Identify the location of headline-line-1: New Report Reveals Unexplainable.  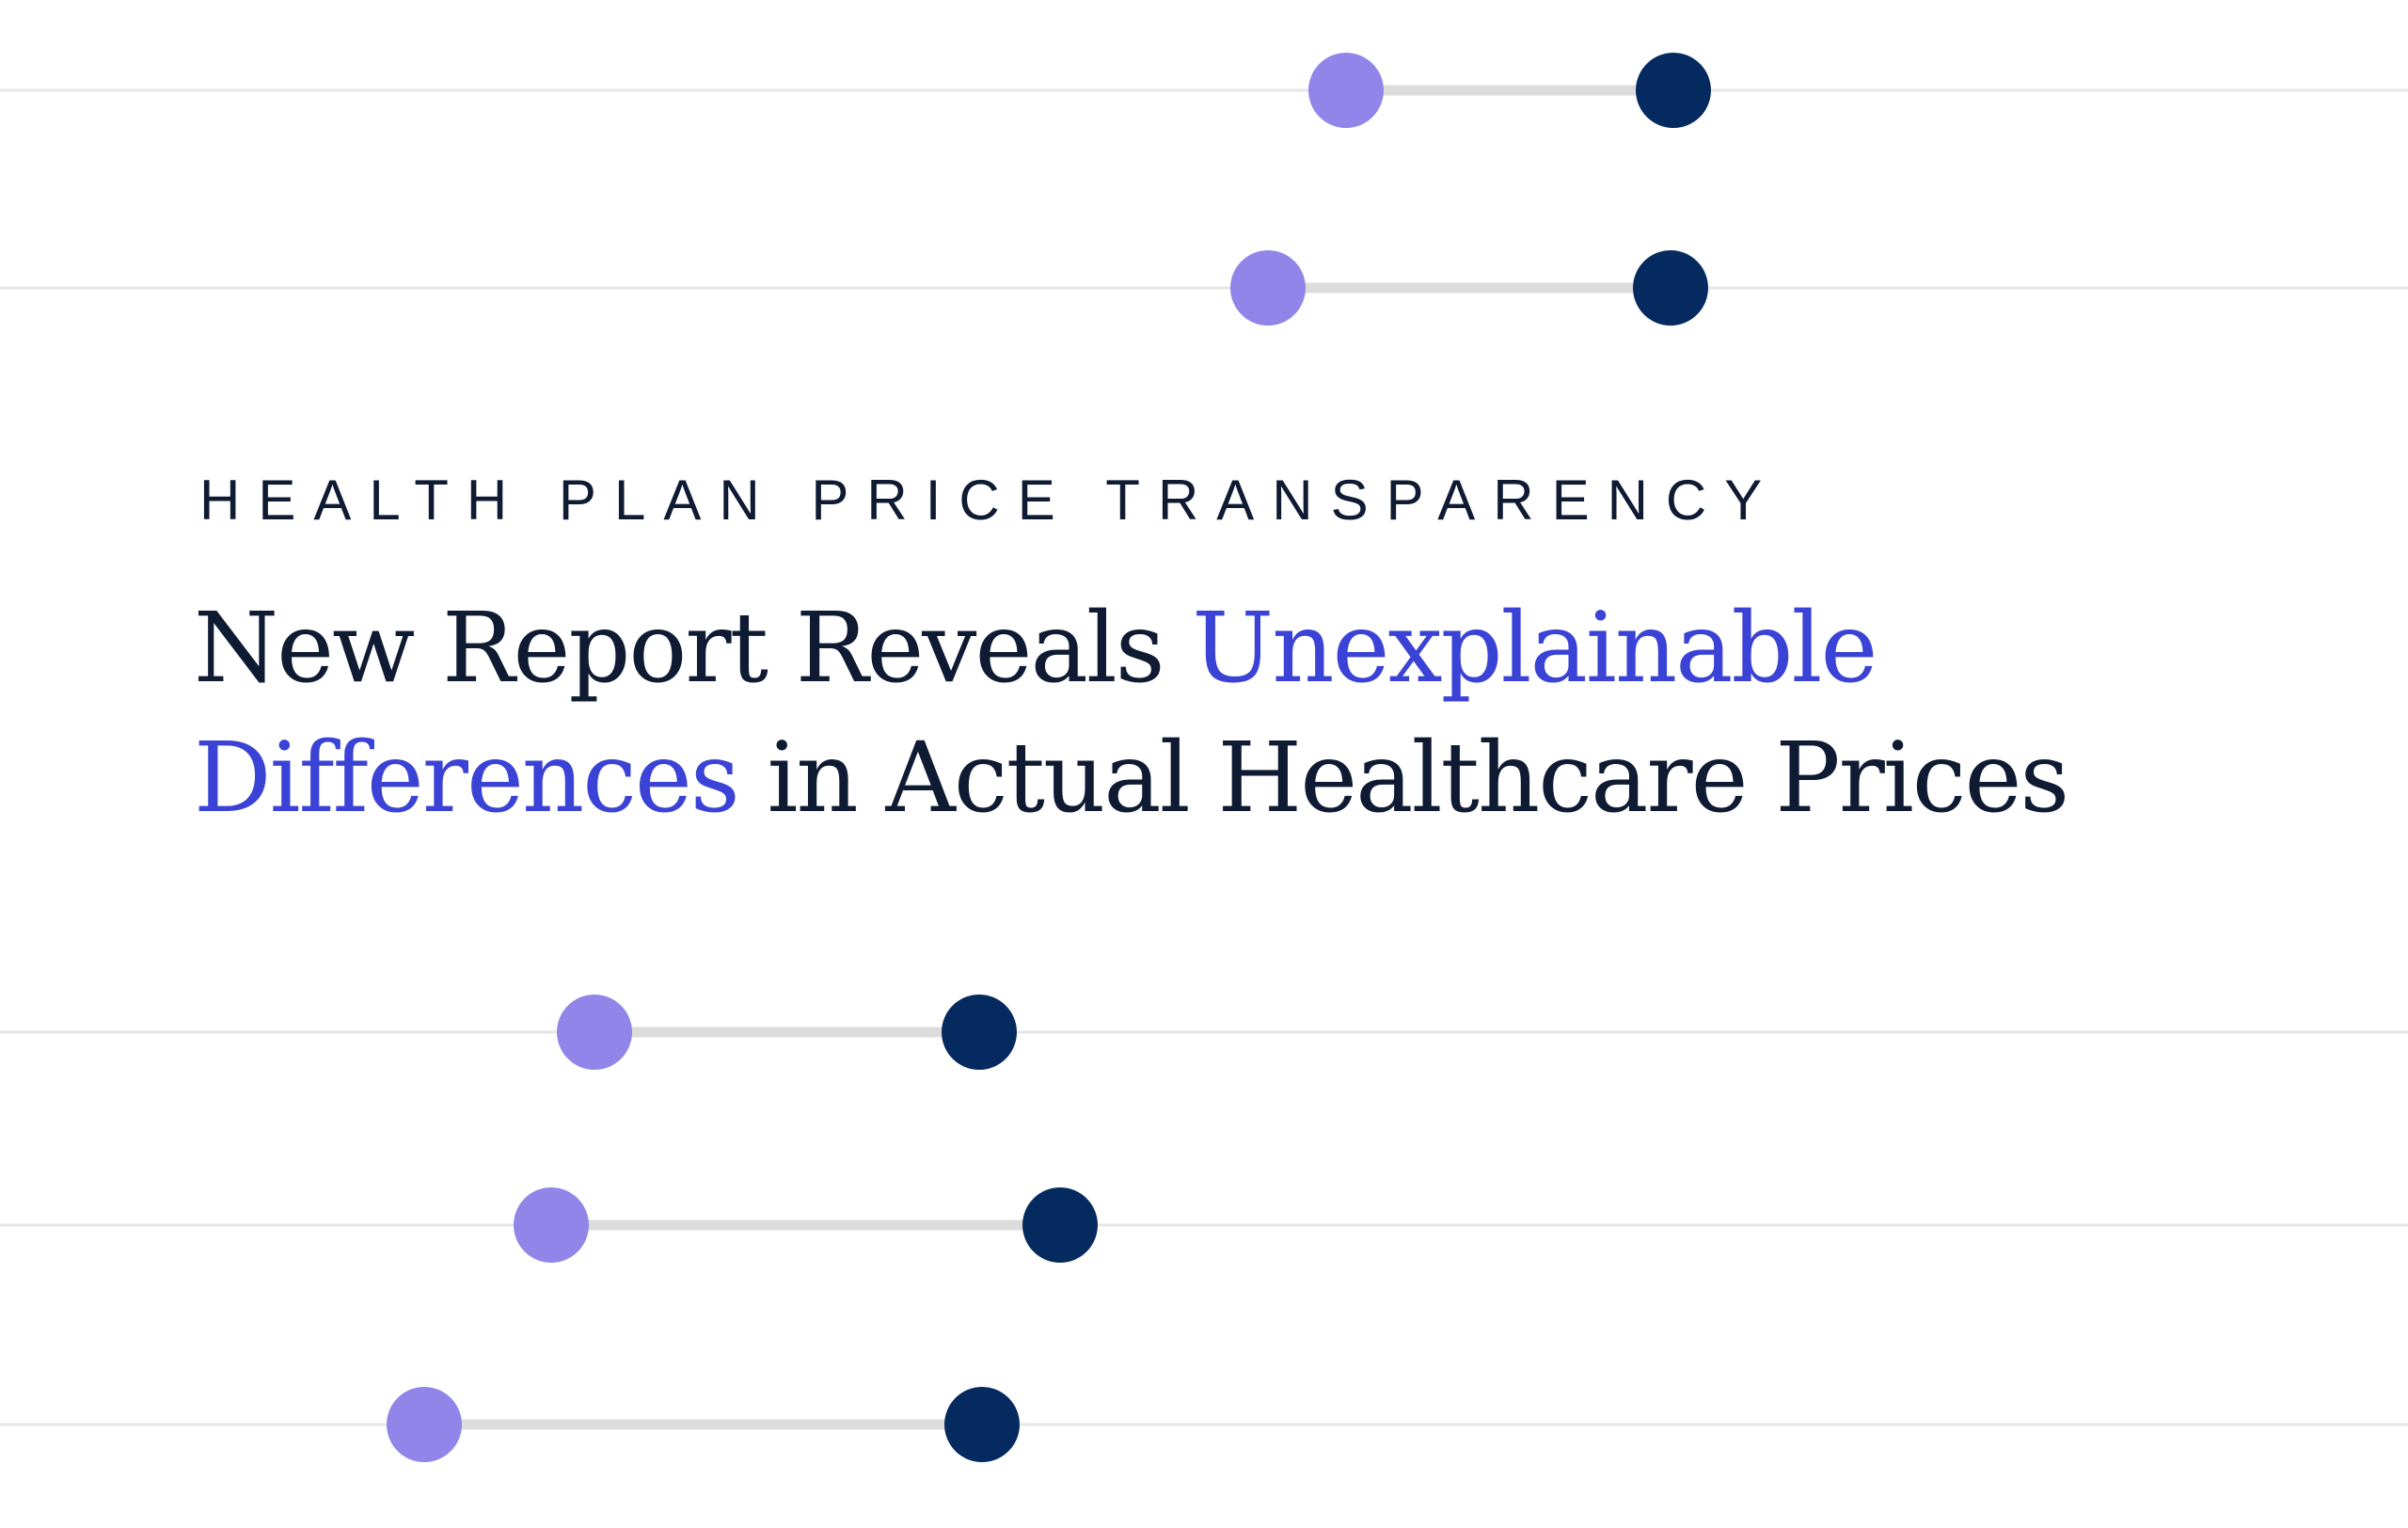
(1130, 648).